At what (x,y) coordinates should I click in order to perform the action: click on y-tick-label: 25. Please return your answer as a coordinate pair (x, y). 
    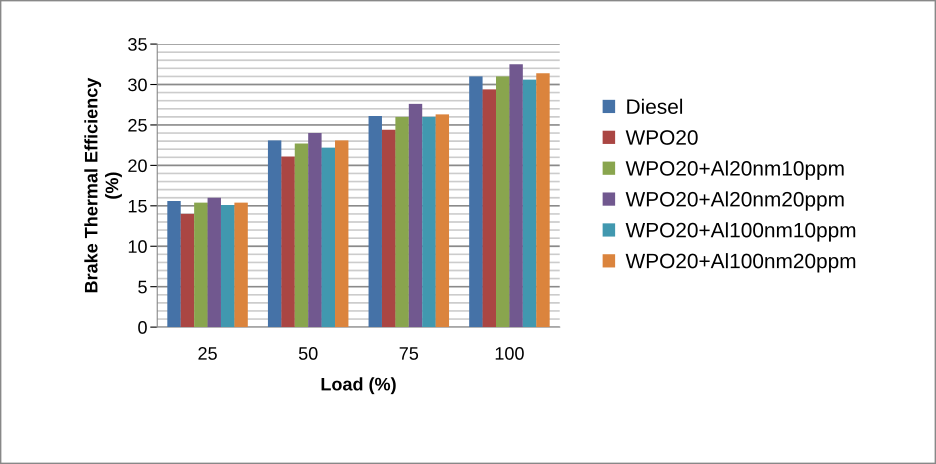
    Looking at the image, I should click on (137, 125).